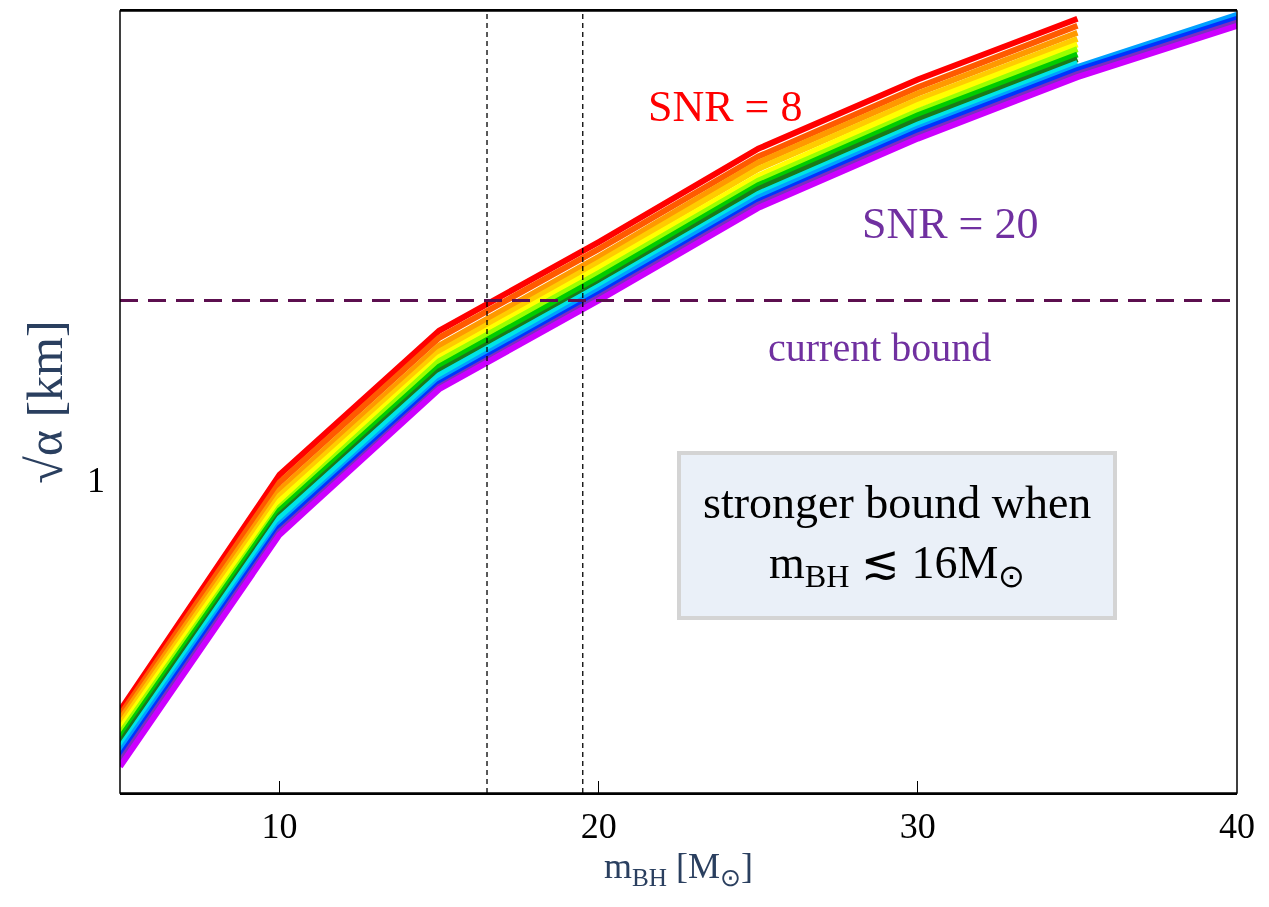  Describe the element at coordinates (725, 106) in the screenshot. I see `annotation: SNR = 8` at that location.